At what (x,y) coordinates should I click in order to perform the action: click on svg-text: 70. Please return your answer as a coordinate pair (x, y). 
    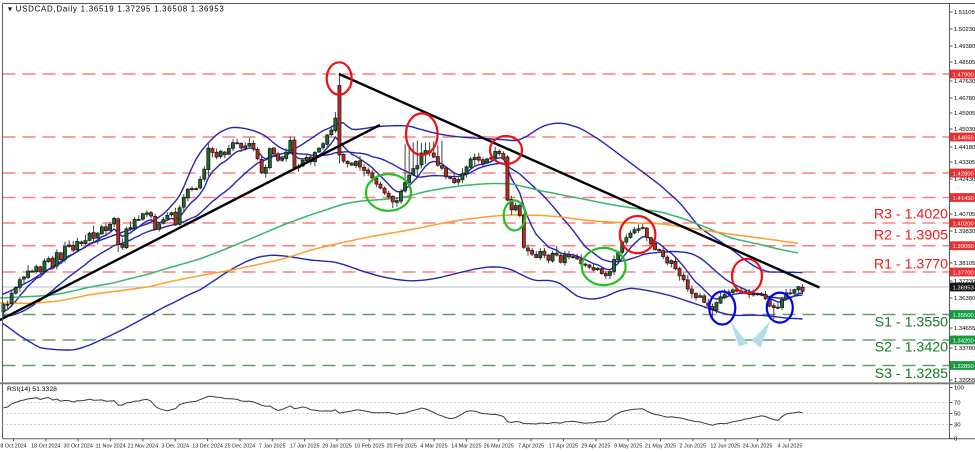
    Looking at the image, I should click on (957, 404).